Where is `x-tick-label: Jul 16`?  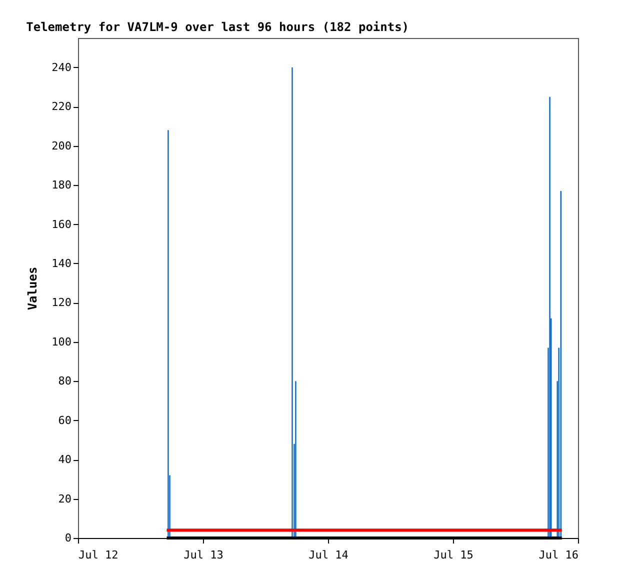 x-tick-label: Jul 16 is located at coordinates (558, 555).